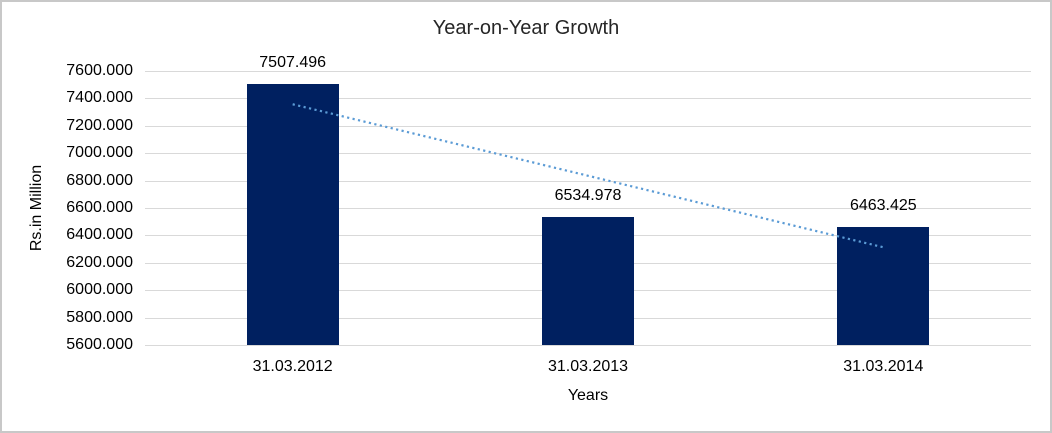  Describe the element at coordinates (99, 317) in the screenshot. I see `y-tick-label: 5800.000` at that location.